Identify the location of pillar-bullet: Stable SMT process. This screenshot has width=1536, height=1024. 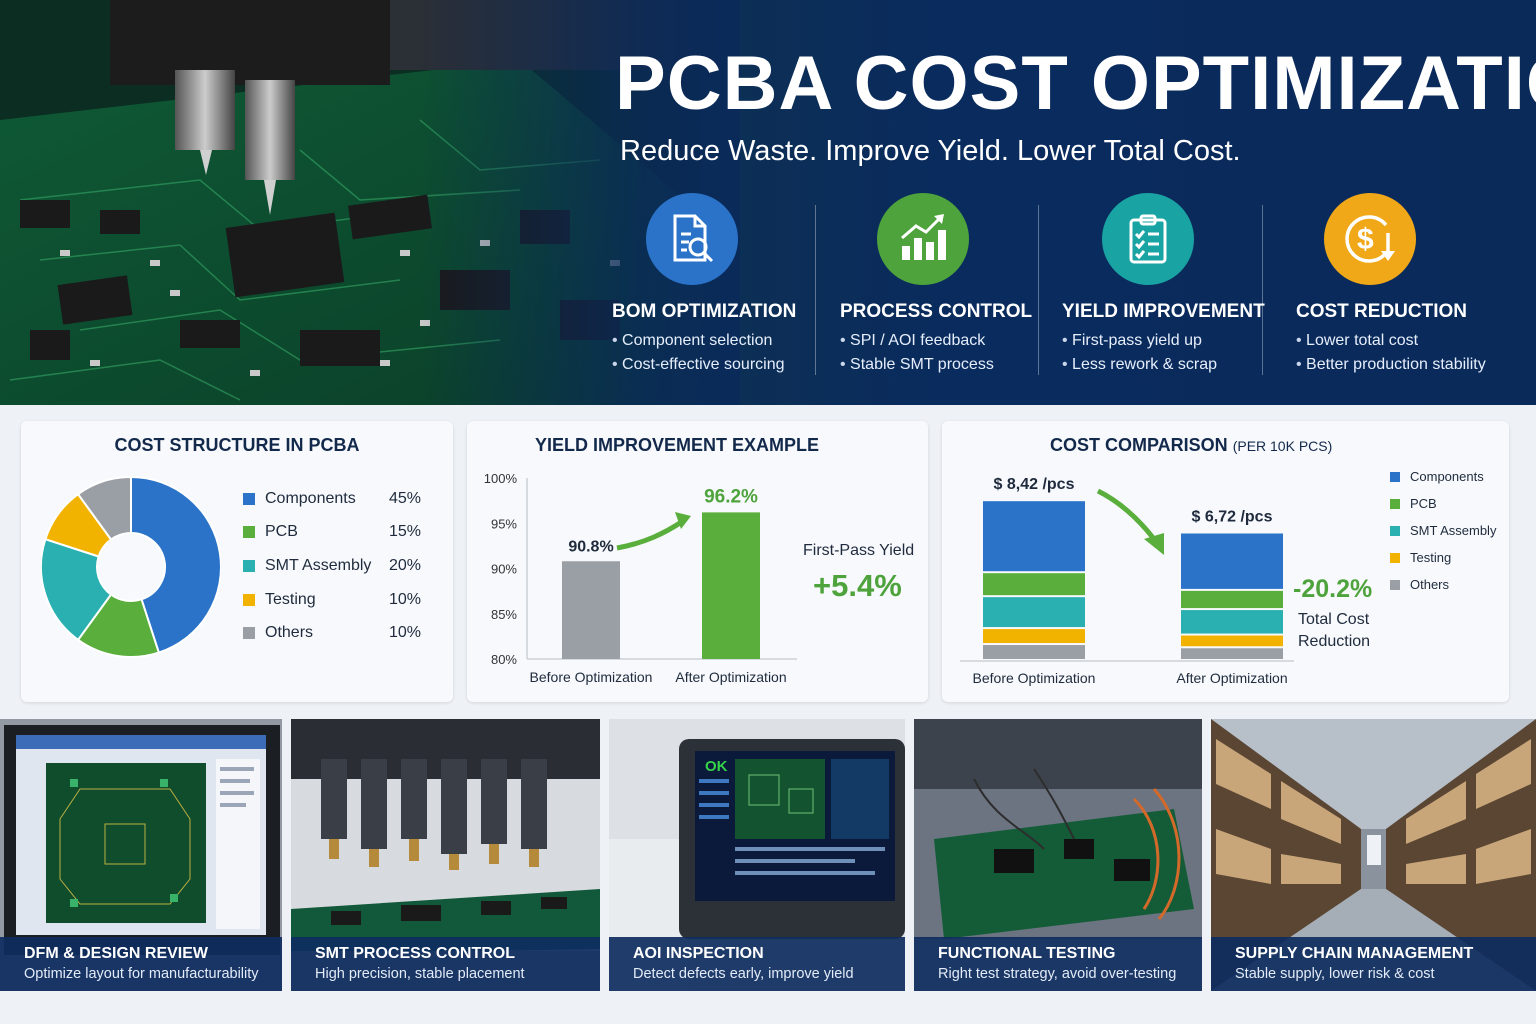
(952, 365).